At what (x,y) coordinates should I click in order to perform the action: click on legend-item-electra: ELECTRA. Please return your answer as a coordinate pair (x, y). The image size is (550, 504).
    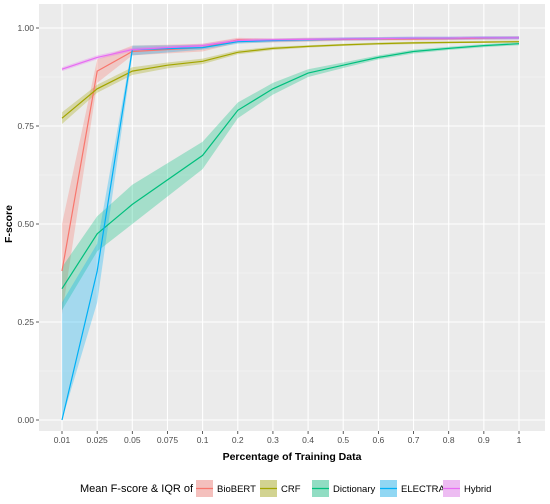
    Looking at the image, I should click on (412, 488).